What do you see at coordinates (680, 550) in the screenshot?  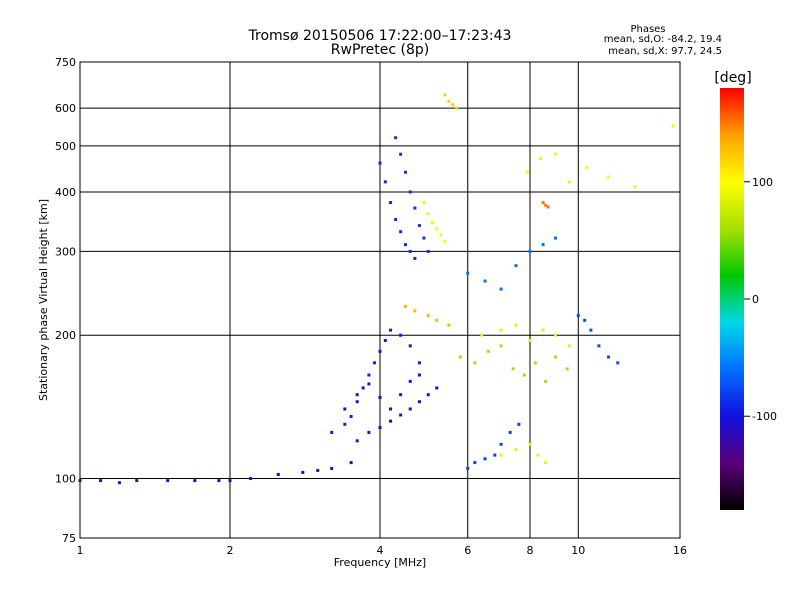 I see `x-tick-label: 16` at bounding box center [680, 550].